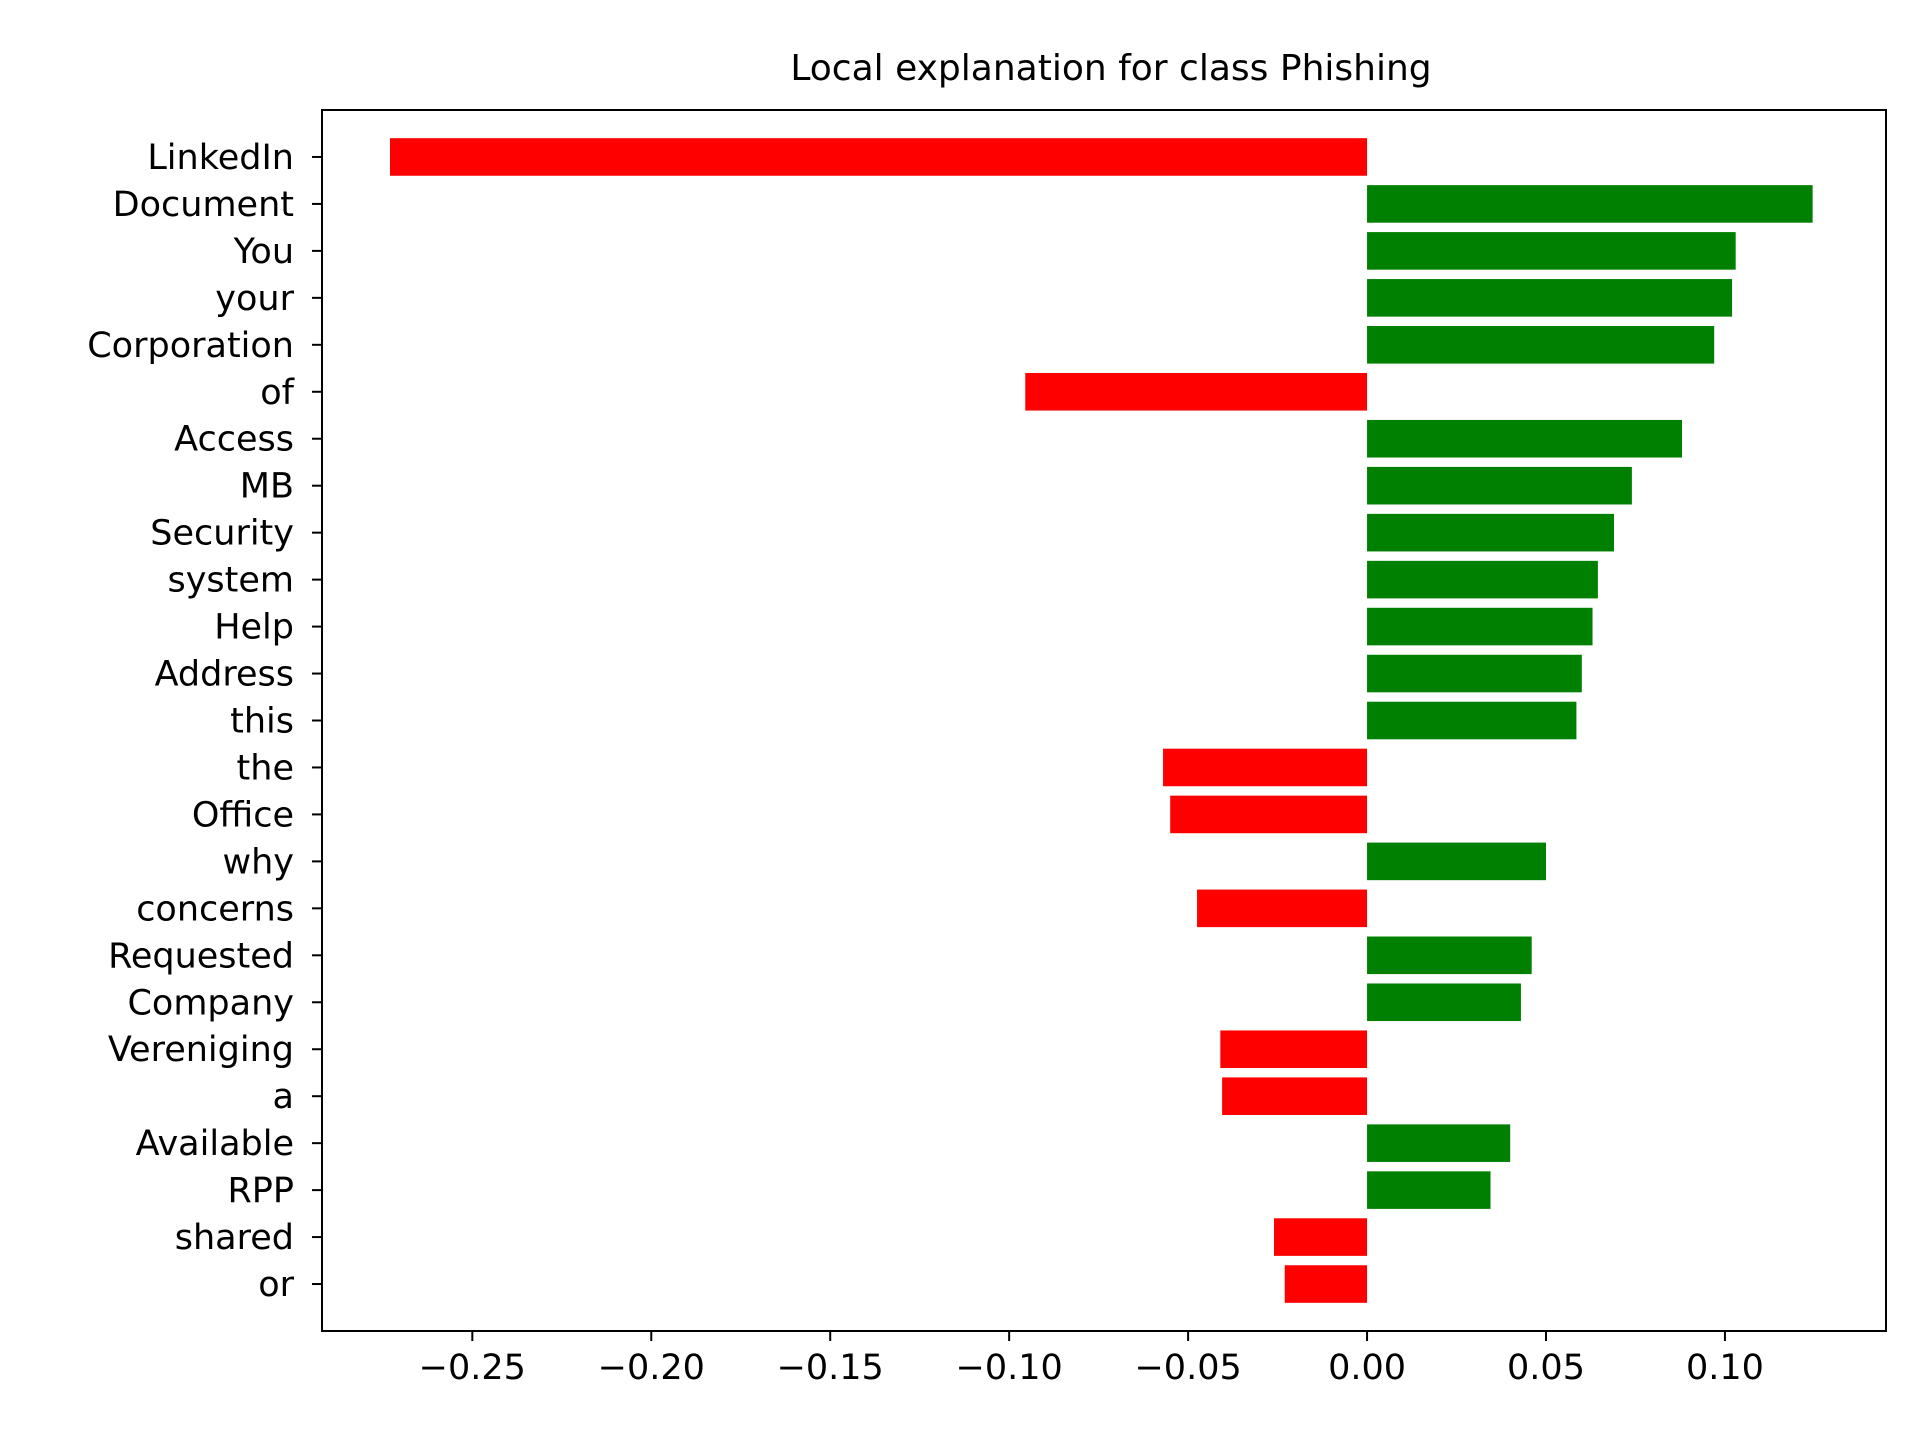  Describe the element at coordinates (254, 299) in the screenshot. I see `y-tick-label: your` at that location.